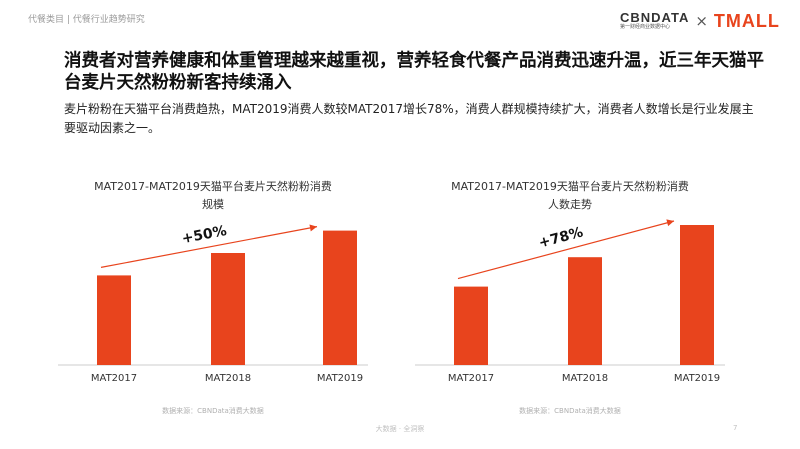  I want to click on chart-title-line: 人数走势, so click(570, 204).